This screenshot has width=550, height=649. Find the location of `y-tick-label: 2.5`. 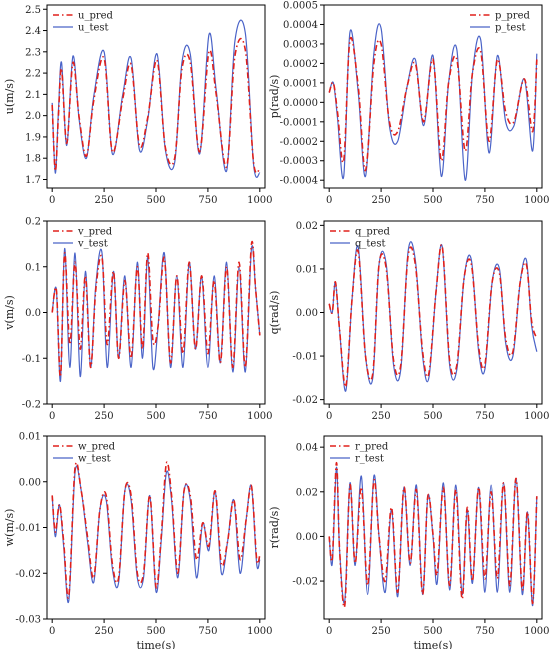

y-tick-label: 2.5 is located at coordinates (33, 10).